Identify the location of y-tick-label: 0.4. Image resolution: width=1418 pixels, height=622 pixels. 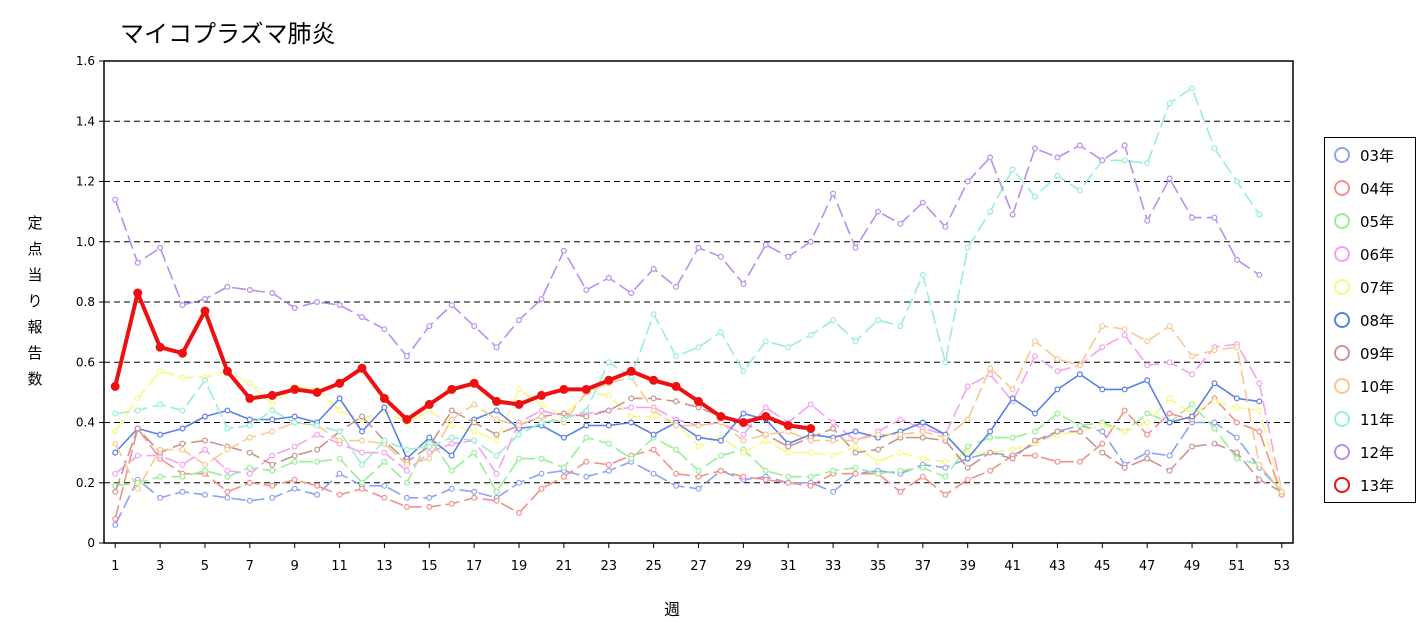
(85, 423).